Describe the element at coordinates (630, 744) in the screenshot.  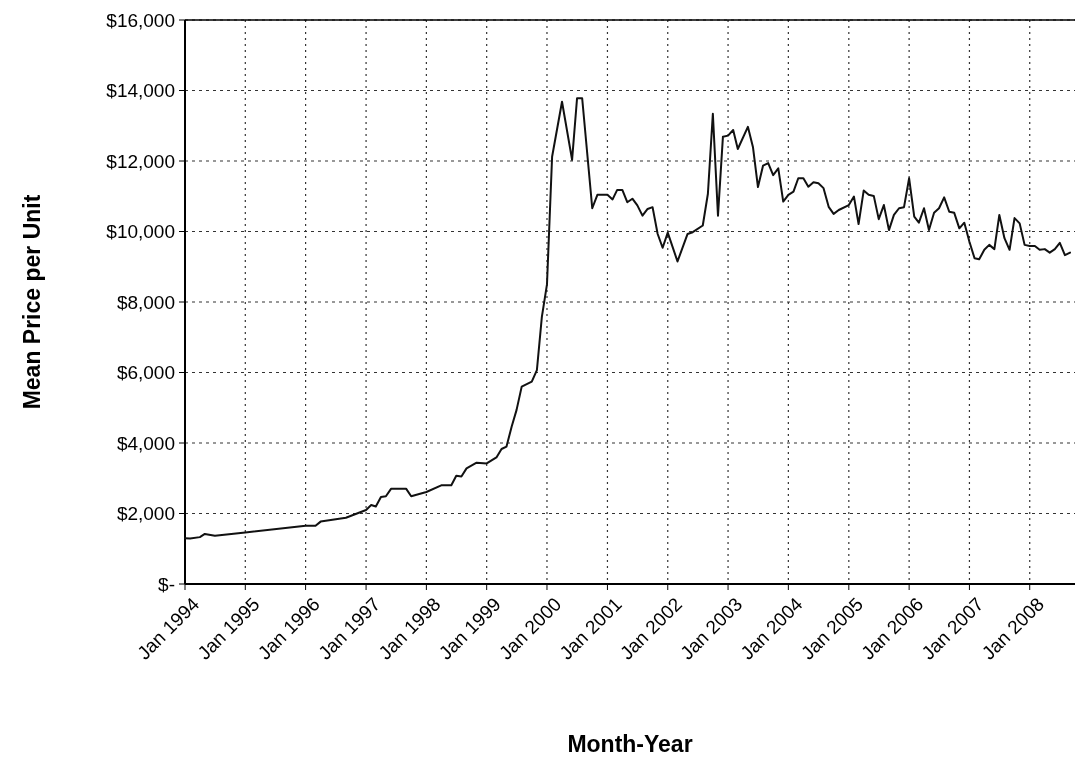
I see `x-axis-title: Month-Year` at that location.